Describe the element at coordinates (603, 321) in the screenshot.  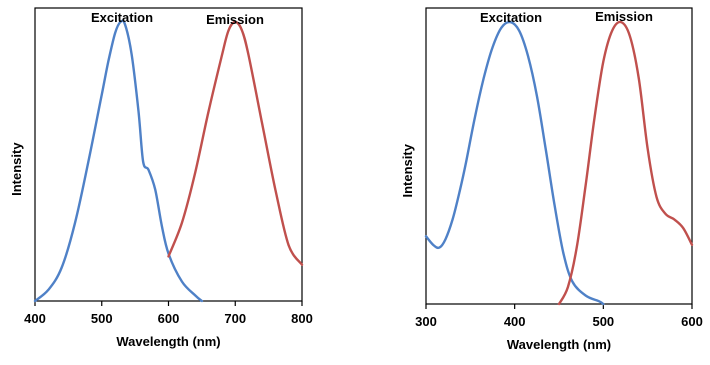
I see `right-x-tick-label: 500` at that location.